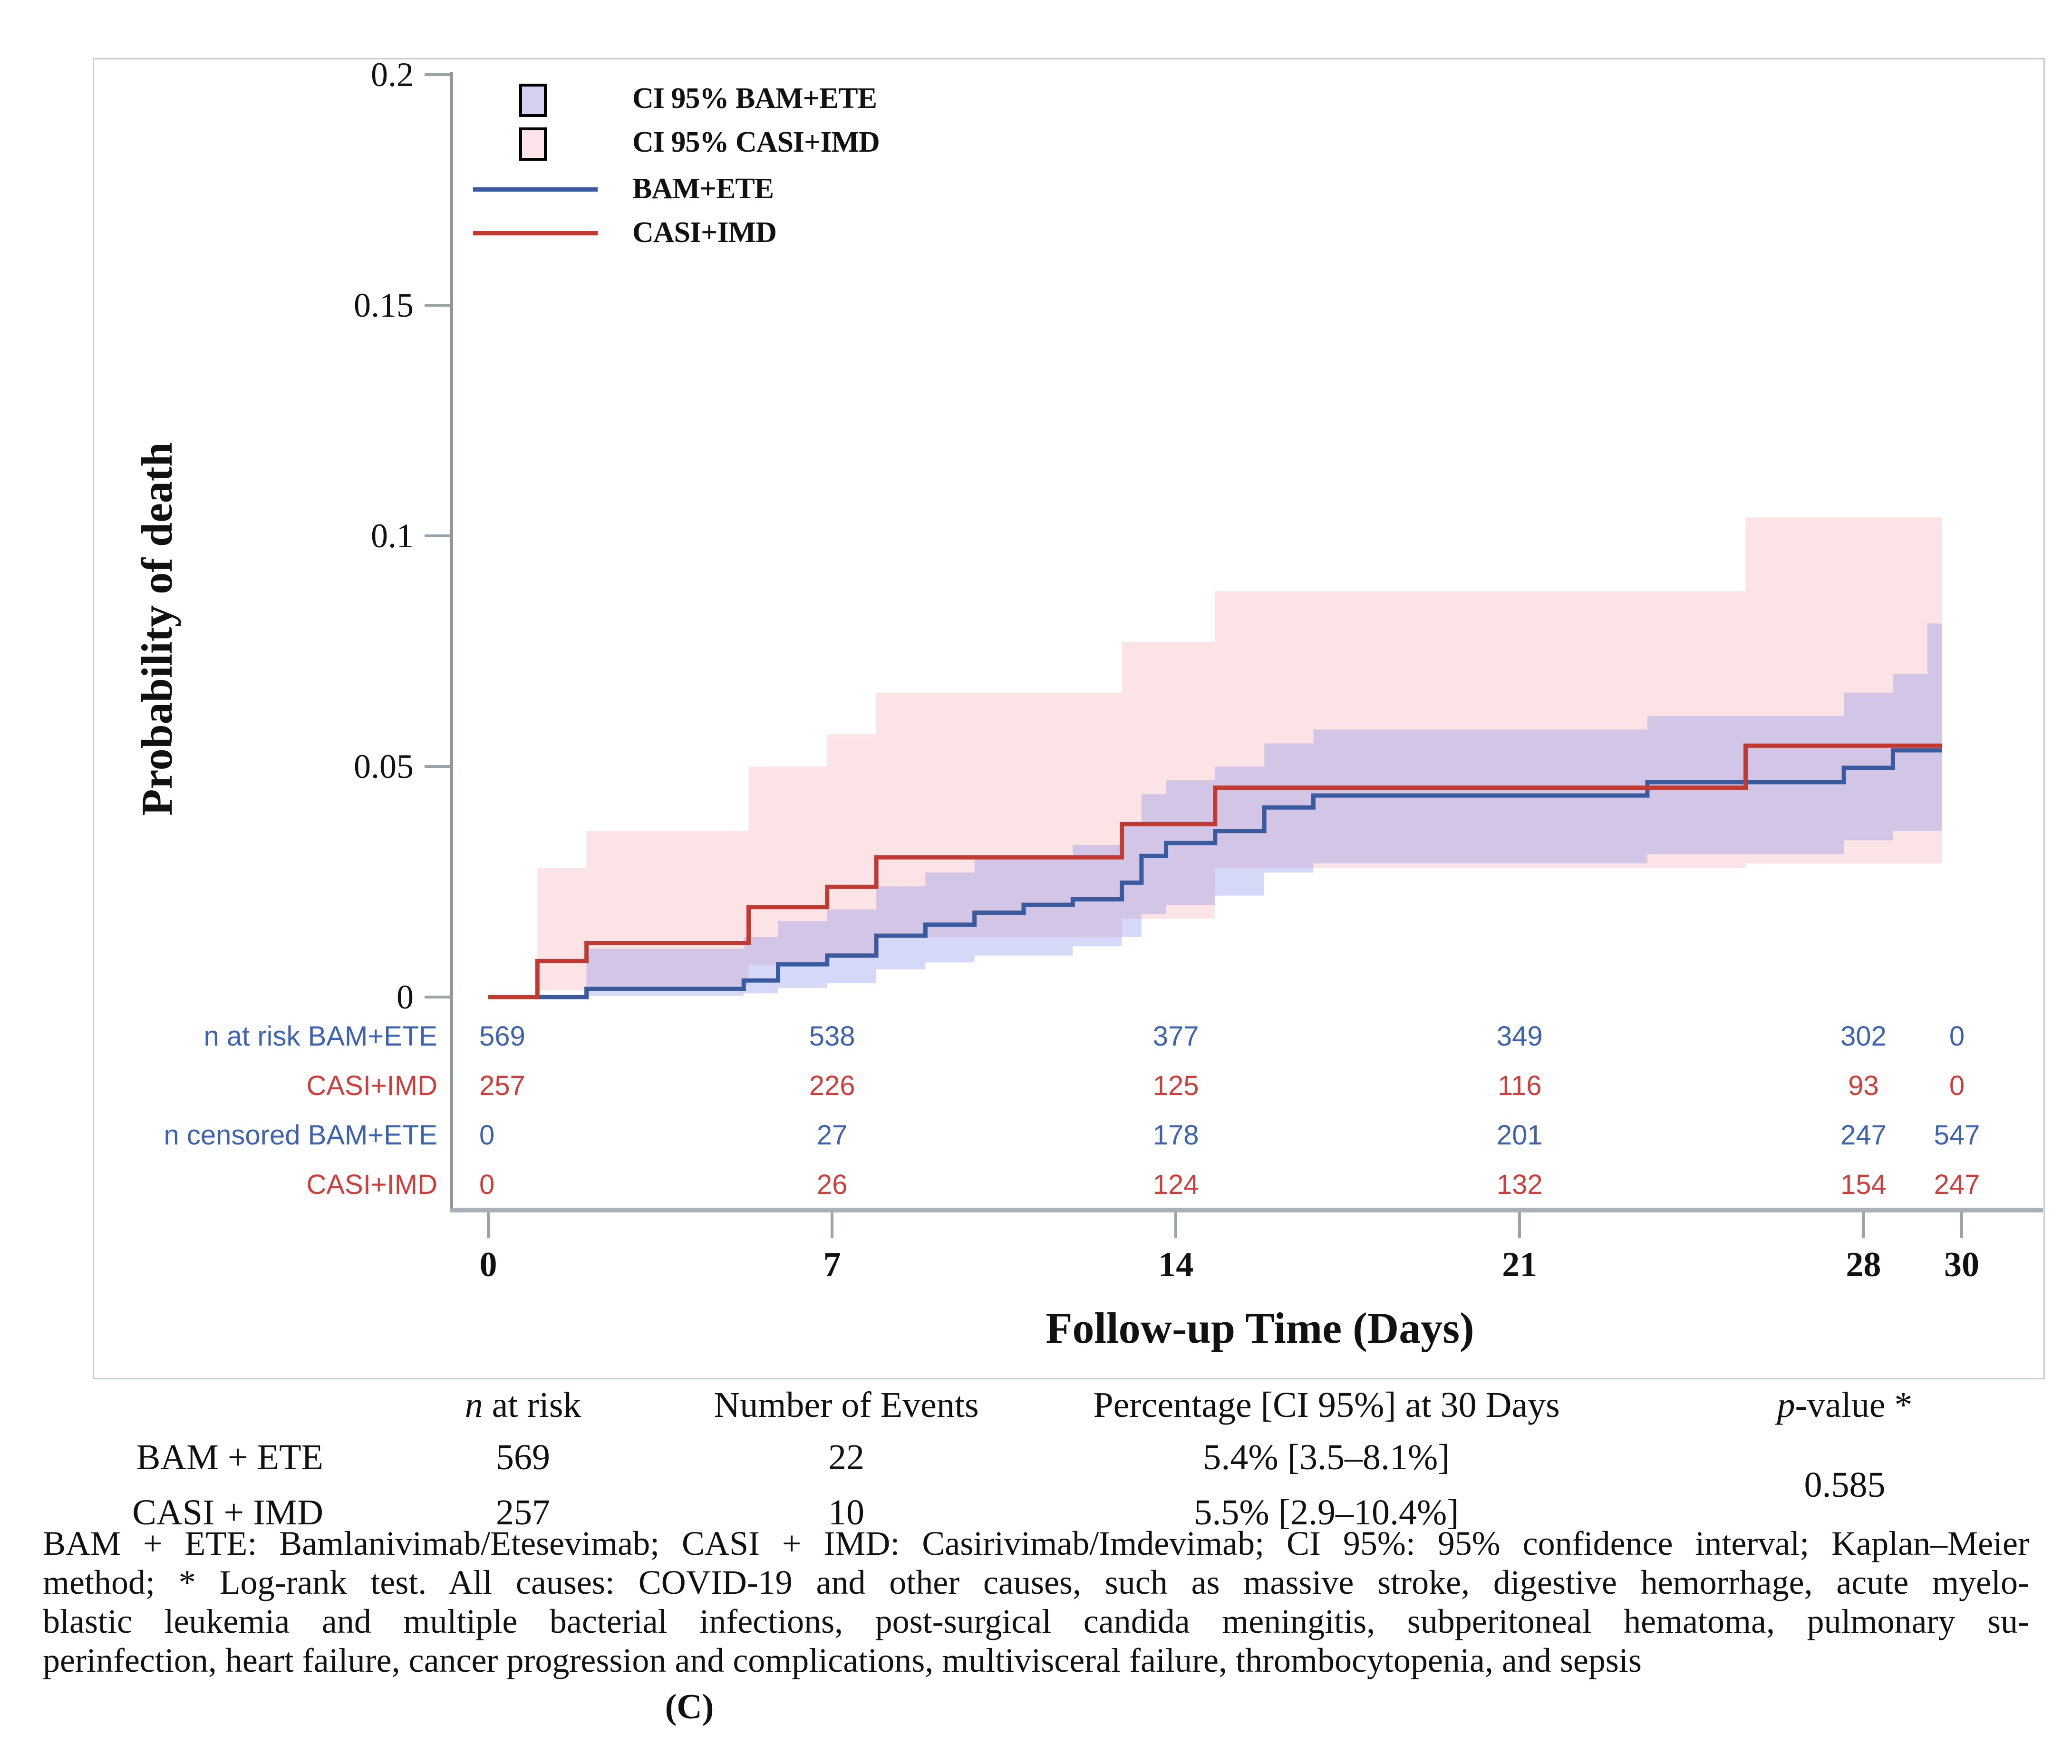  Describe the element at coordinates (532, 1405) in the screenshot. I see `n-rest: at risk` at that location.